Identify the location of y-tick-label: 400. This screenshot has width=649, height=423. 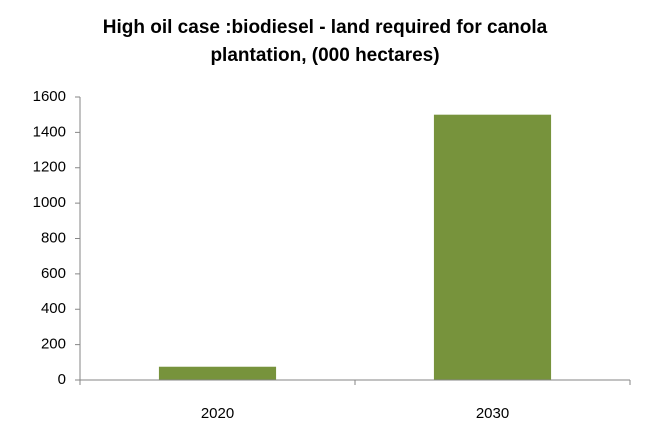
(53, 308).